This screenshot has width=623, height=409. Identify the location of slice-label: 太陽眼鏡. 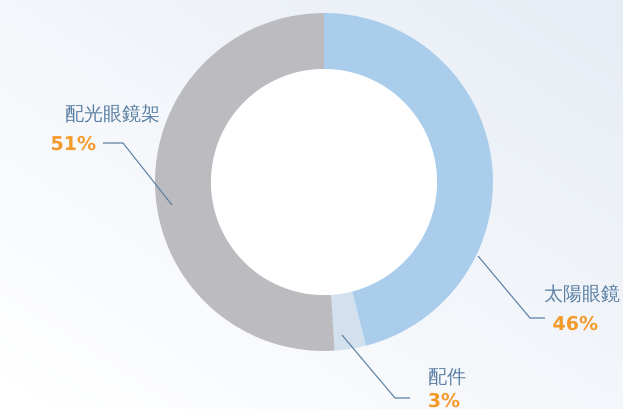
(582, 294).